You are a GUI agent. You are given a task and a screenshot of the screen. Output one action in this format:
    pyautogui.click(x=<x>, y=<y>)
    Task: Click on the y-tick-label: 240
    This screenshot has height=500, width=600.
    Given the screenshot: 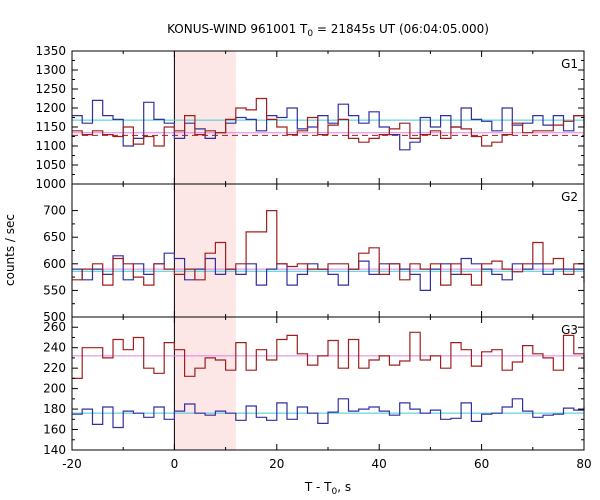 What is the action you would take?
    pyautogui.click(x=54, y=348)
    